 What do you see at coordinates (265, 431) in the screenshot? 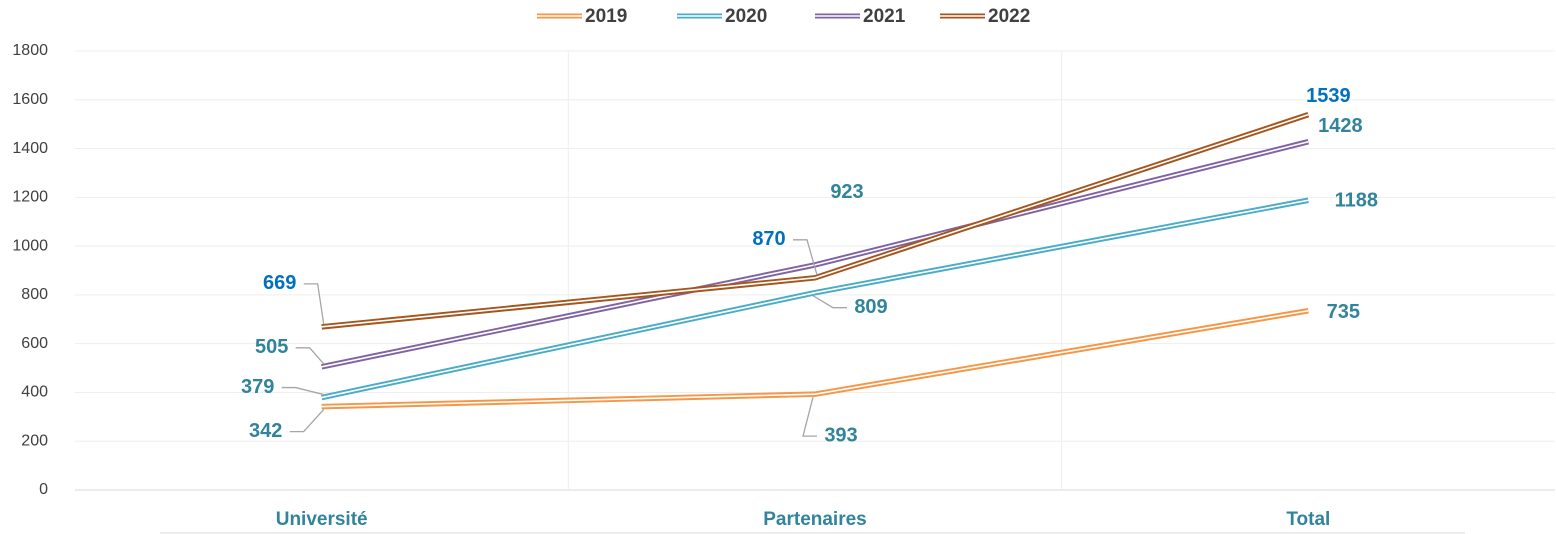
I see `data-label: 342` at bounding box center [265, 431].